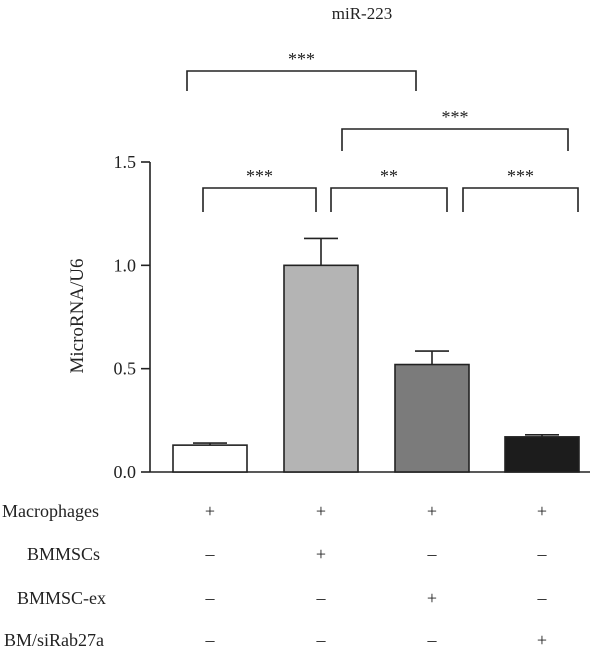  Describe the element at coordinates (125, 162) in the screenshot. I see `y-tick-label: 1.5` at that location.